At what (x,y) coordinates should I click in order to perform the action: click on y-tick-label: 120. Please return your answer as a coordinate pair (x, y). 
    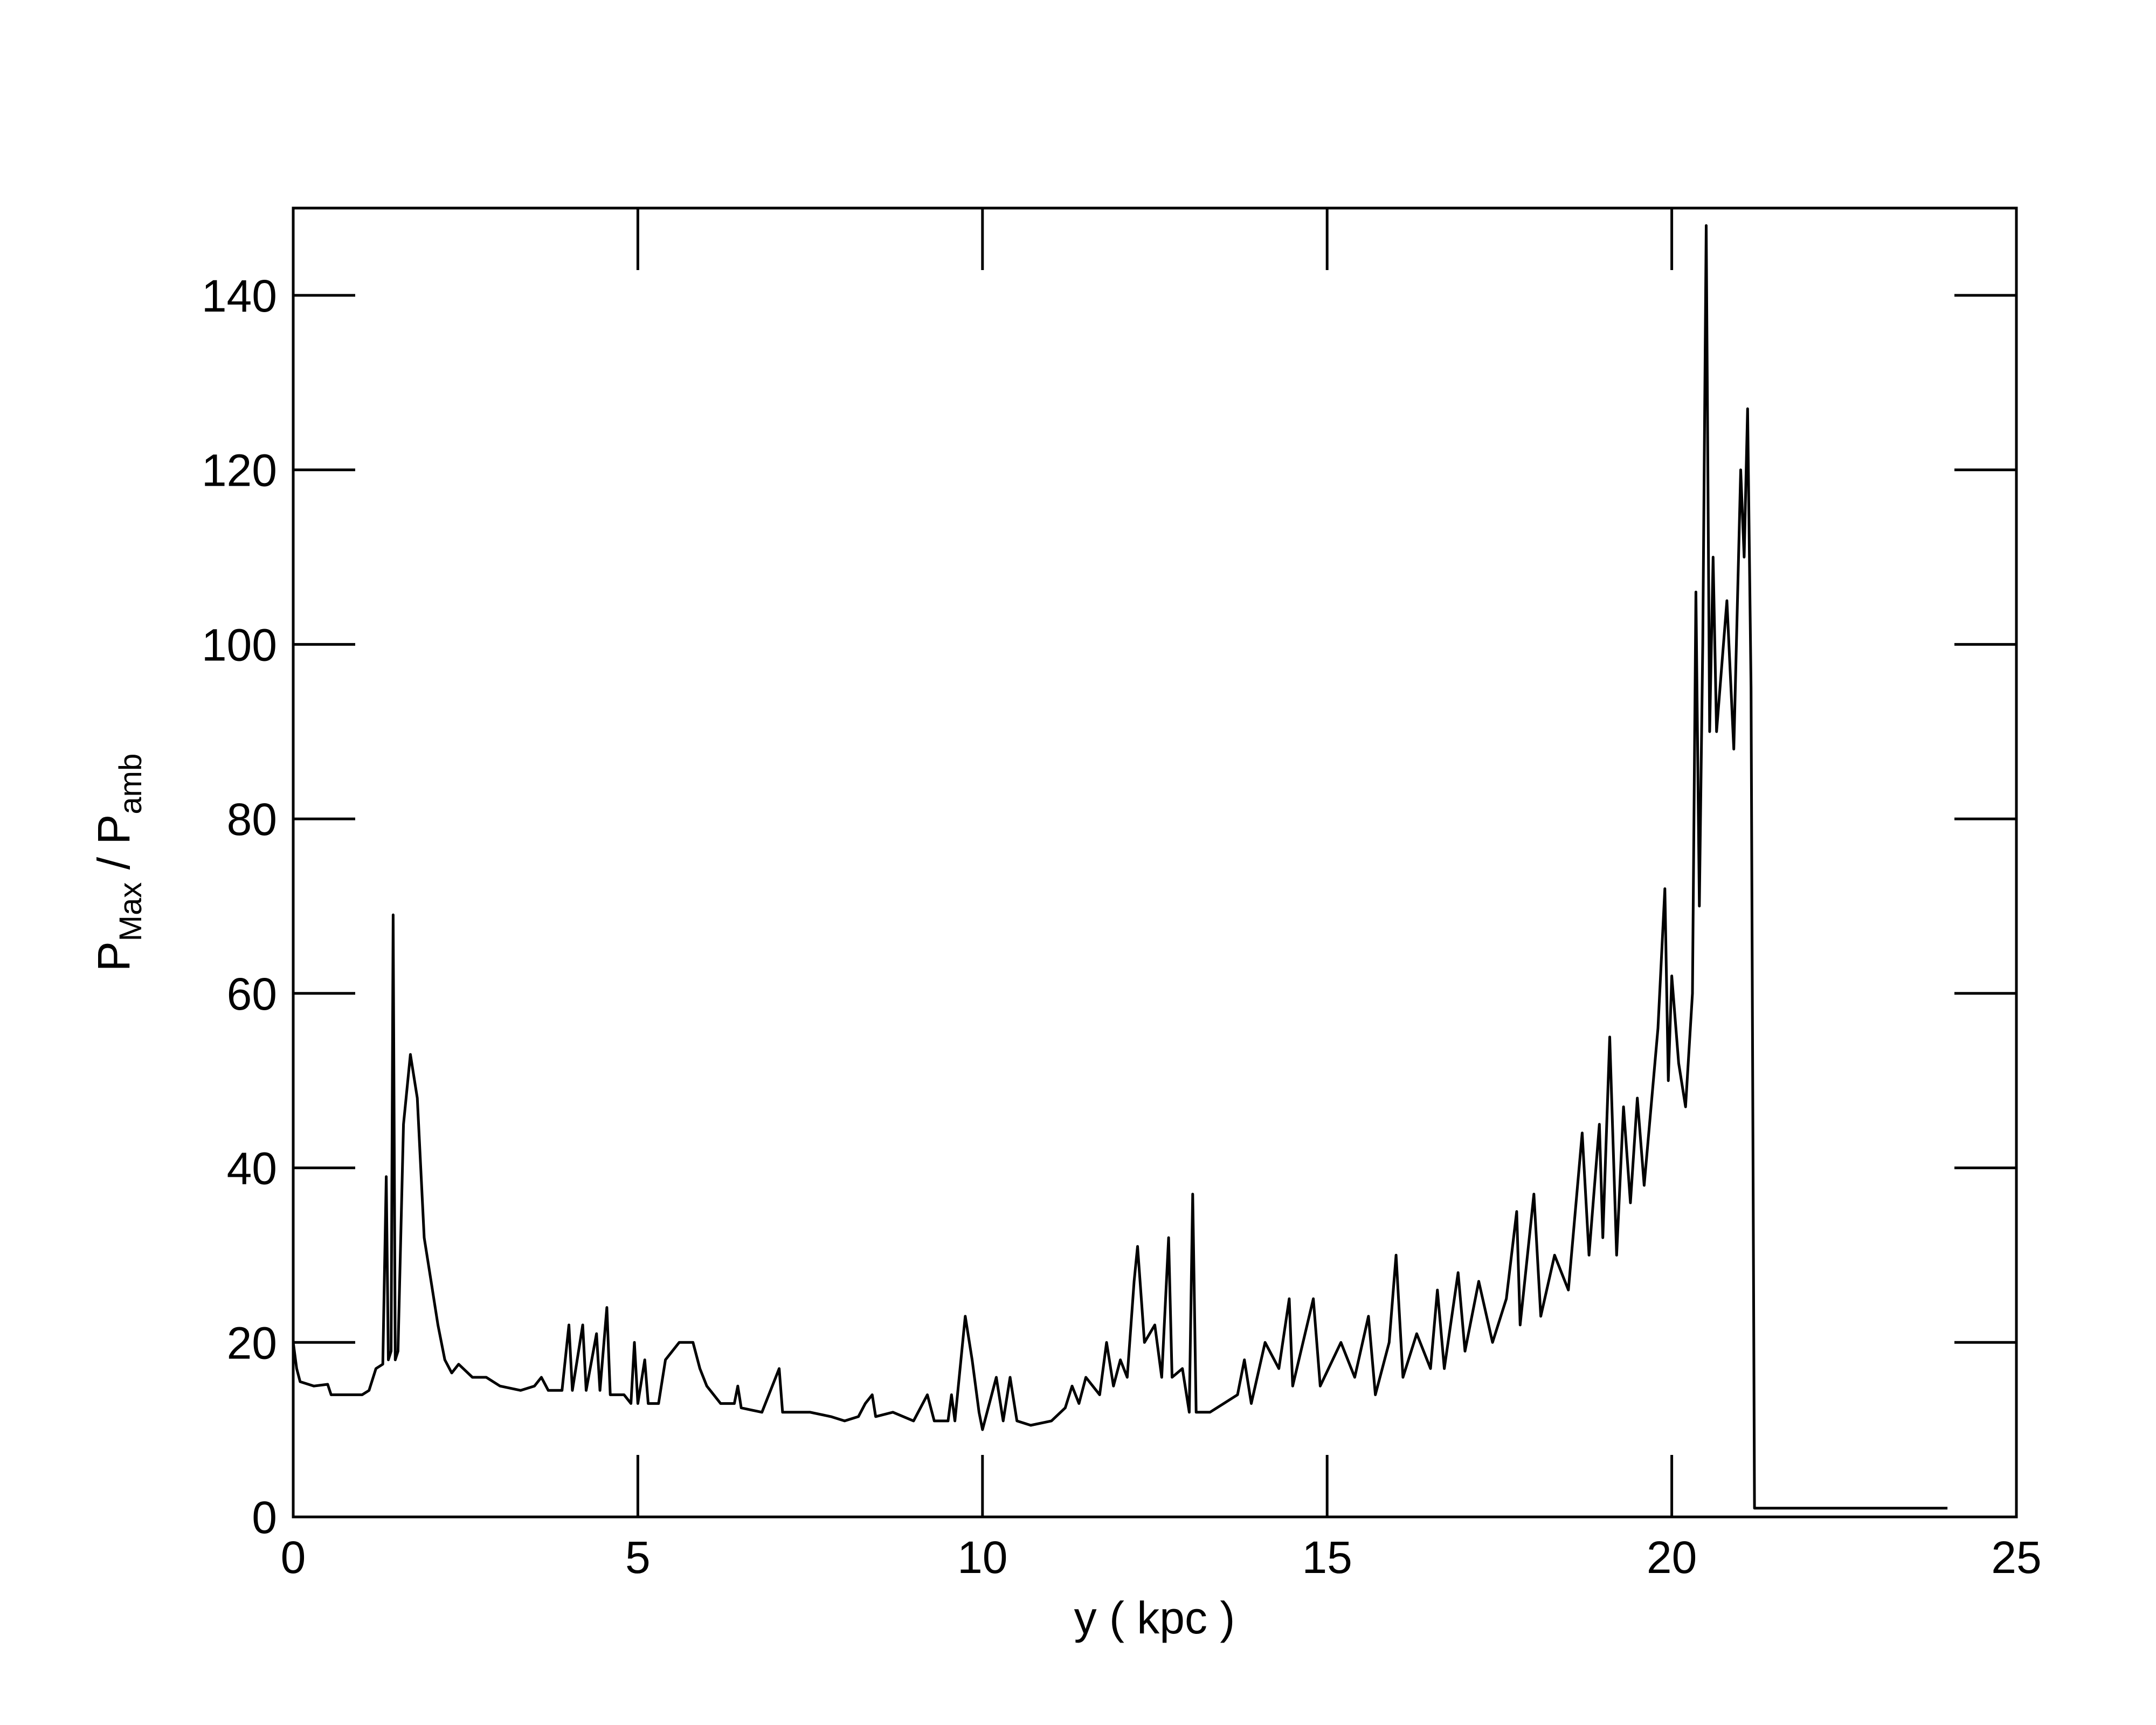
    Looking at the image, I should click on (240, 470).